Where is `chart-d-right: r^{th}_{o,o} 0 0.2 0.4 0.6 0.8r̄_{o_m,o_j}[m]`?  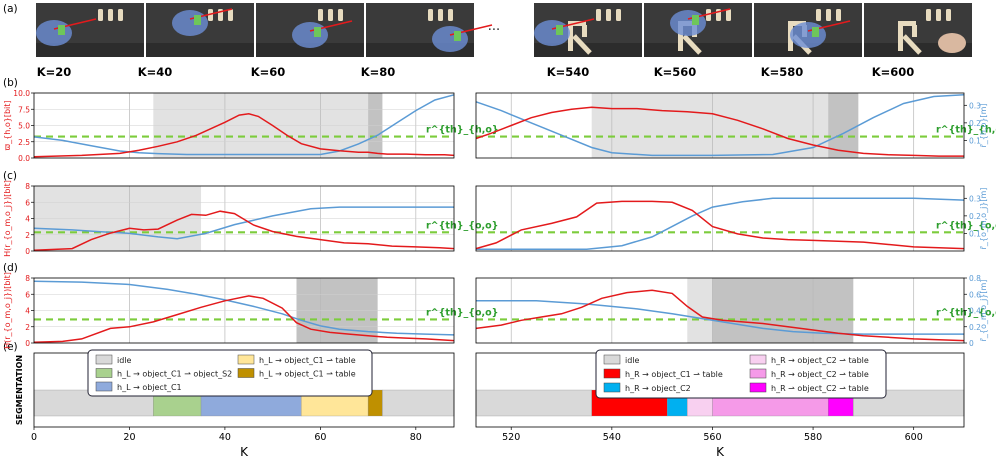
chart-d-right: r^{th}_{o,o} 0 0.2 0.4 0.6 0.8r̄_{o_m,o_j}[m] is located at coordinates (735, 311).